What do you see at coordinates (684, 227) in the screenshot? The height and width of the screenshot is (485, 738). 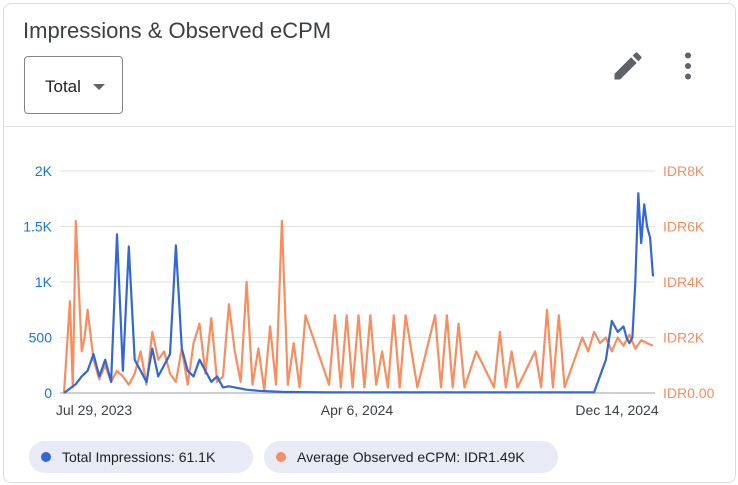 I see `y-right-tick-label: IDR6K` at bounding box center [684, 227].